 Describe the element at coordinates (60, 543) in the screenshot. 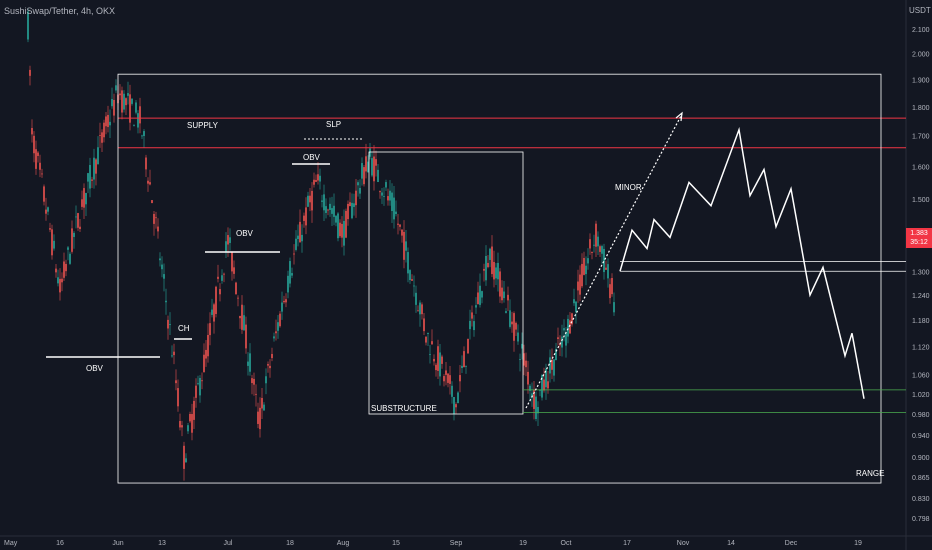

I see `x-tick-label: 16` at that location.